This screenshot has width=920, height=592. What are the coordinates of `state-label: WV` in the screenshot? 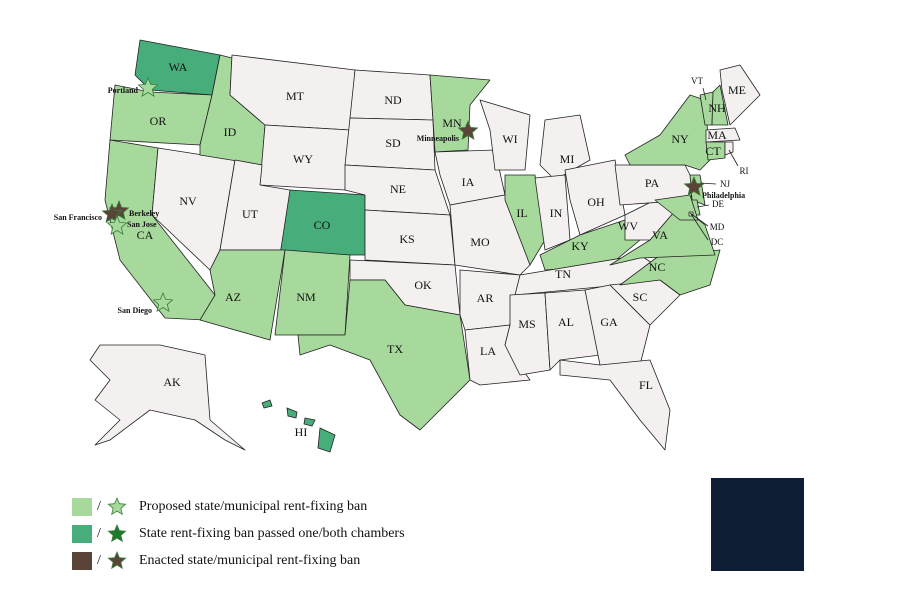 It's located at (628, 226).